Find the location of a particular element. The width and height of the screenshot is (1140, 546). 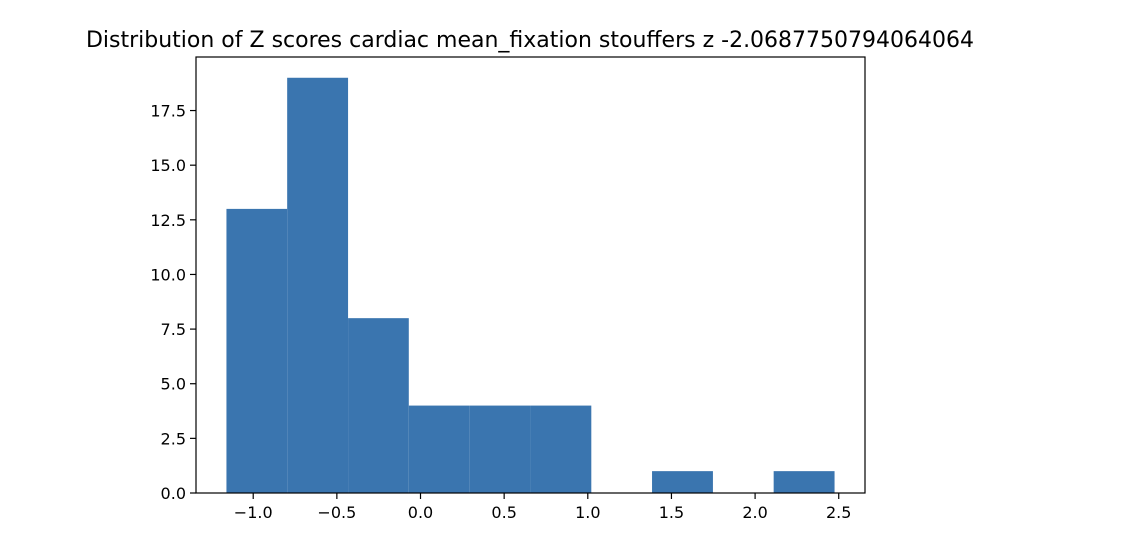

y-tick-label: 0.0 is located at coordinates (173, 493).